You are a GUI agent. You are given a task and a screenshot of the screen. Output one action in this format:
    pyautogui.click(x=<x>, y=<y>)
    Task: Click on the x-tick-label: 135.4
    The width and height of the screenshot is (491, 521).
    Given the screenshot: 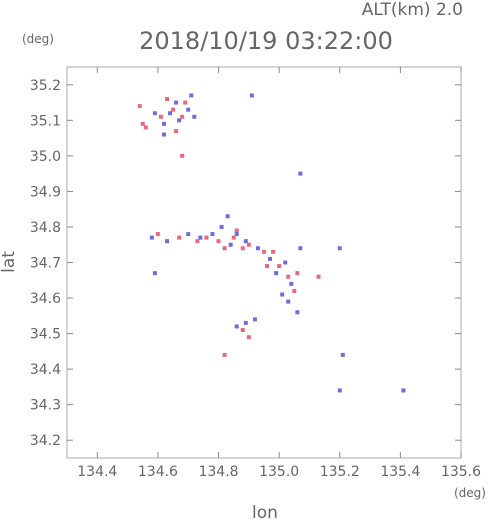 What is the action you would take?
    pyautogui.click(x=400, y=472)
    